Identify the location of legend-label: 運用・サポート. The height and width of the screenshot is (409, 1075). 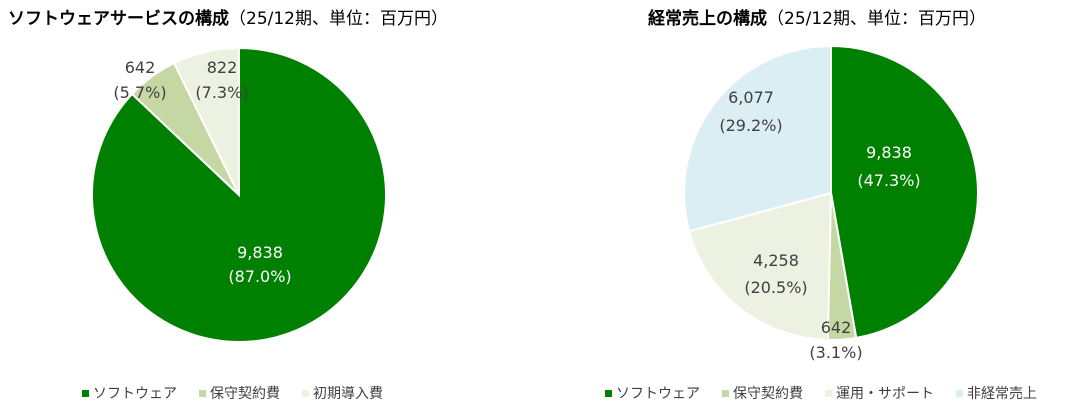
(885, 394).